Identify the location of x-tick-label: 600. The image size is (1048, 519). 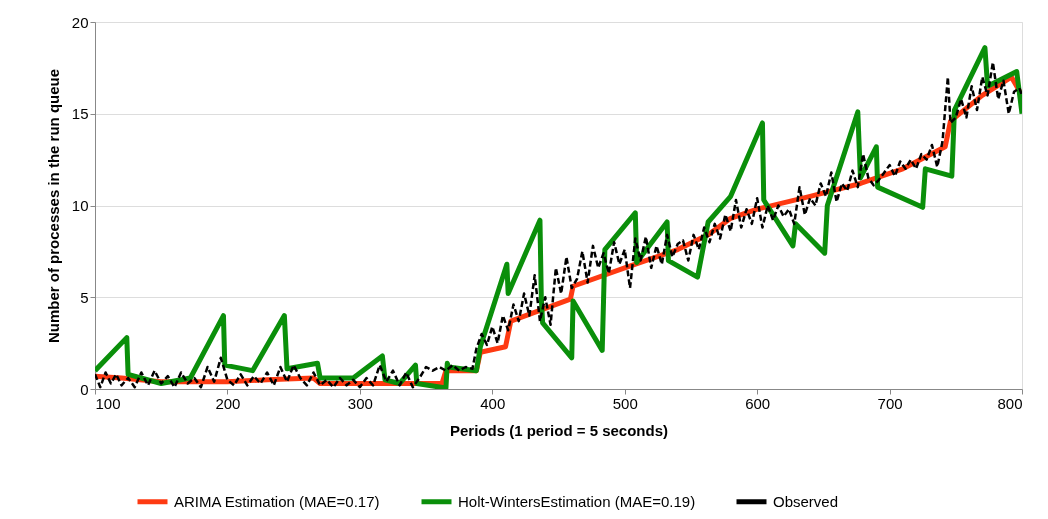
(758, 403).